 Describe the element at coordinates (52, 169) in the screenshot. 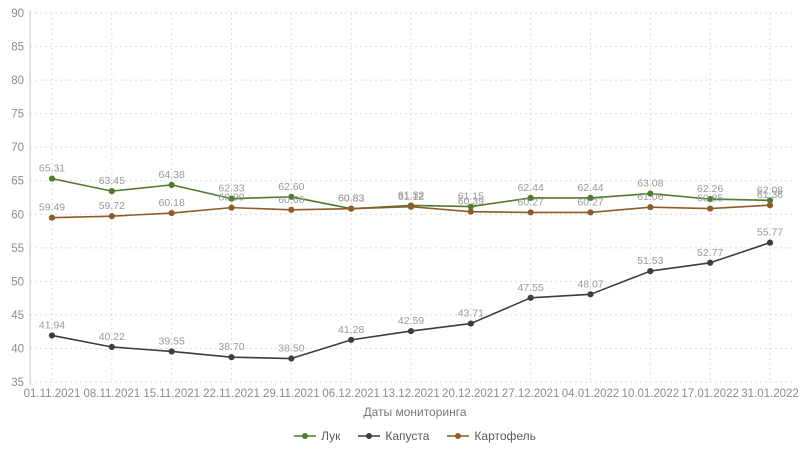

I see `value-label: 65.31` at that location.